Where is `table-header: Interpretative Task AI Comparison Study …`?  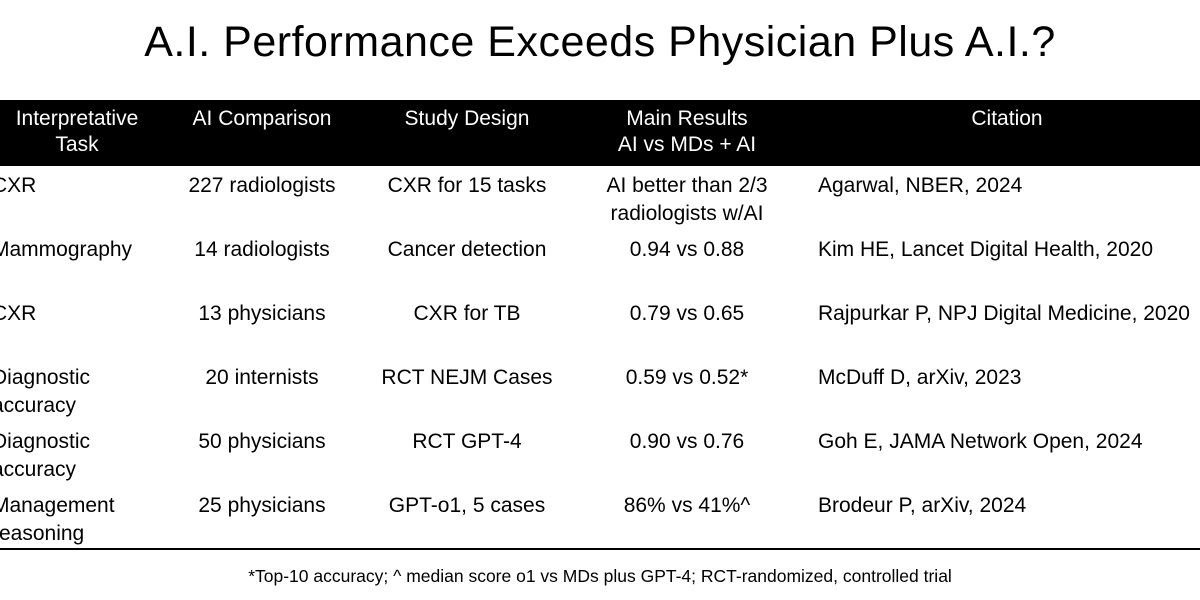 table-header: Interpretative Task AI Comparison Study … is located at coordinates (600, 133).